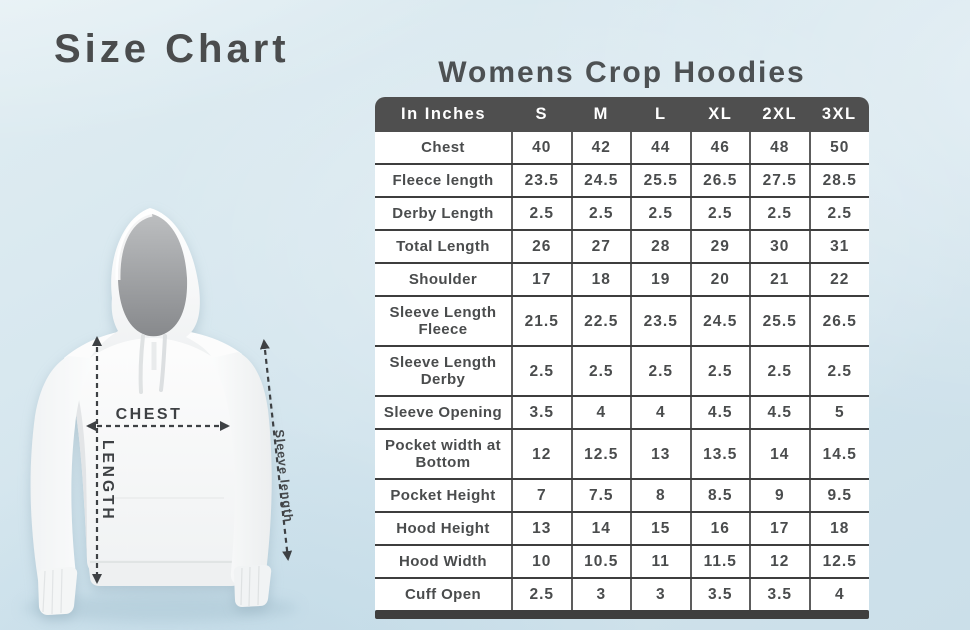 This screenshot has height=630, width=970. Describe the element at coordinates (443, 594) in the screenshot. I see `measurement-label: Cuff Open` at that location.